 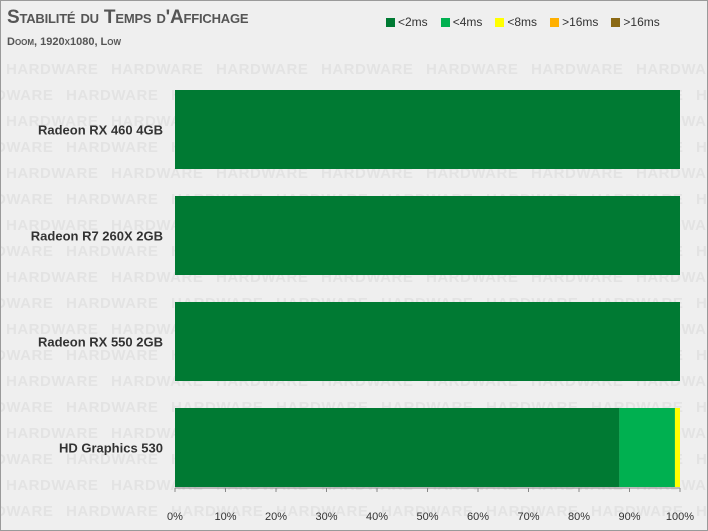 What do you see at coordinates (413, 22) in the screenshot?
I see `legend-label: <2ms` at bounding box center [413, 22].